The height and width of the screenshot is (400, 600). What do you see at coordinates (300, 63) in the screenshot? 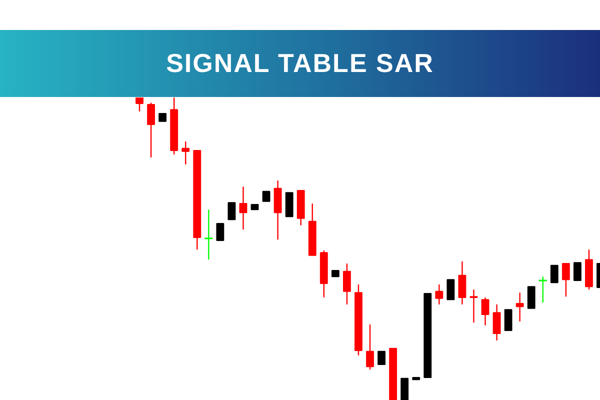
I see `chart-title: SIGNAL TABLE SAR` at bounding box center [300, 63].